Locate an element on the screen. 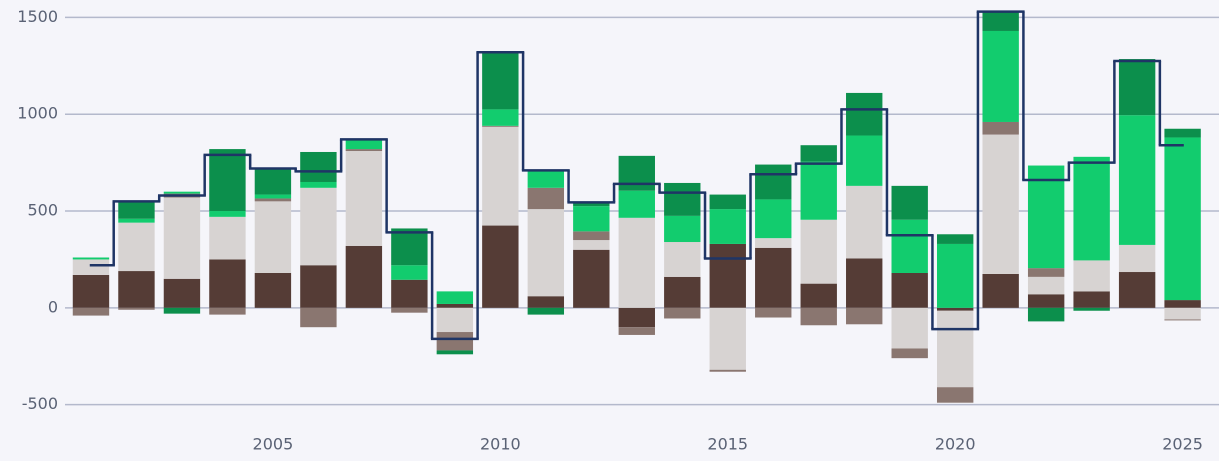  y-tick-label: 1000 is located at coordinates (37, 113).